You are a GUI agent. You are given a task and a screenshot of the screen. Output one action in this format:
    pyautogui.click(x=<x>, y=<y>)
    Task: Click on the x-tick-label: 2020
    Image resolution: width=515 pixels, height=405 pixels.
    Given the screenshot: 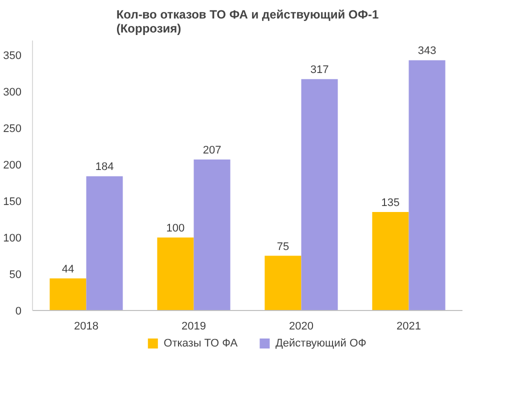 What is the action you would take?
    pyautogui.click(x=301, y=326)
    